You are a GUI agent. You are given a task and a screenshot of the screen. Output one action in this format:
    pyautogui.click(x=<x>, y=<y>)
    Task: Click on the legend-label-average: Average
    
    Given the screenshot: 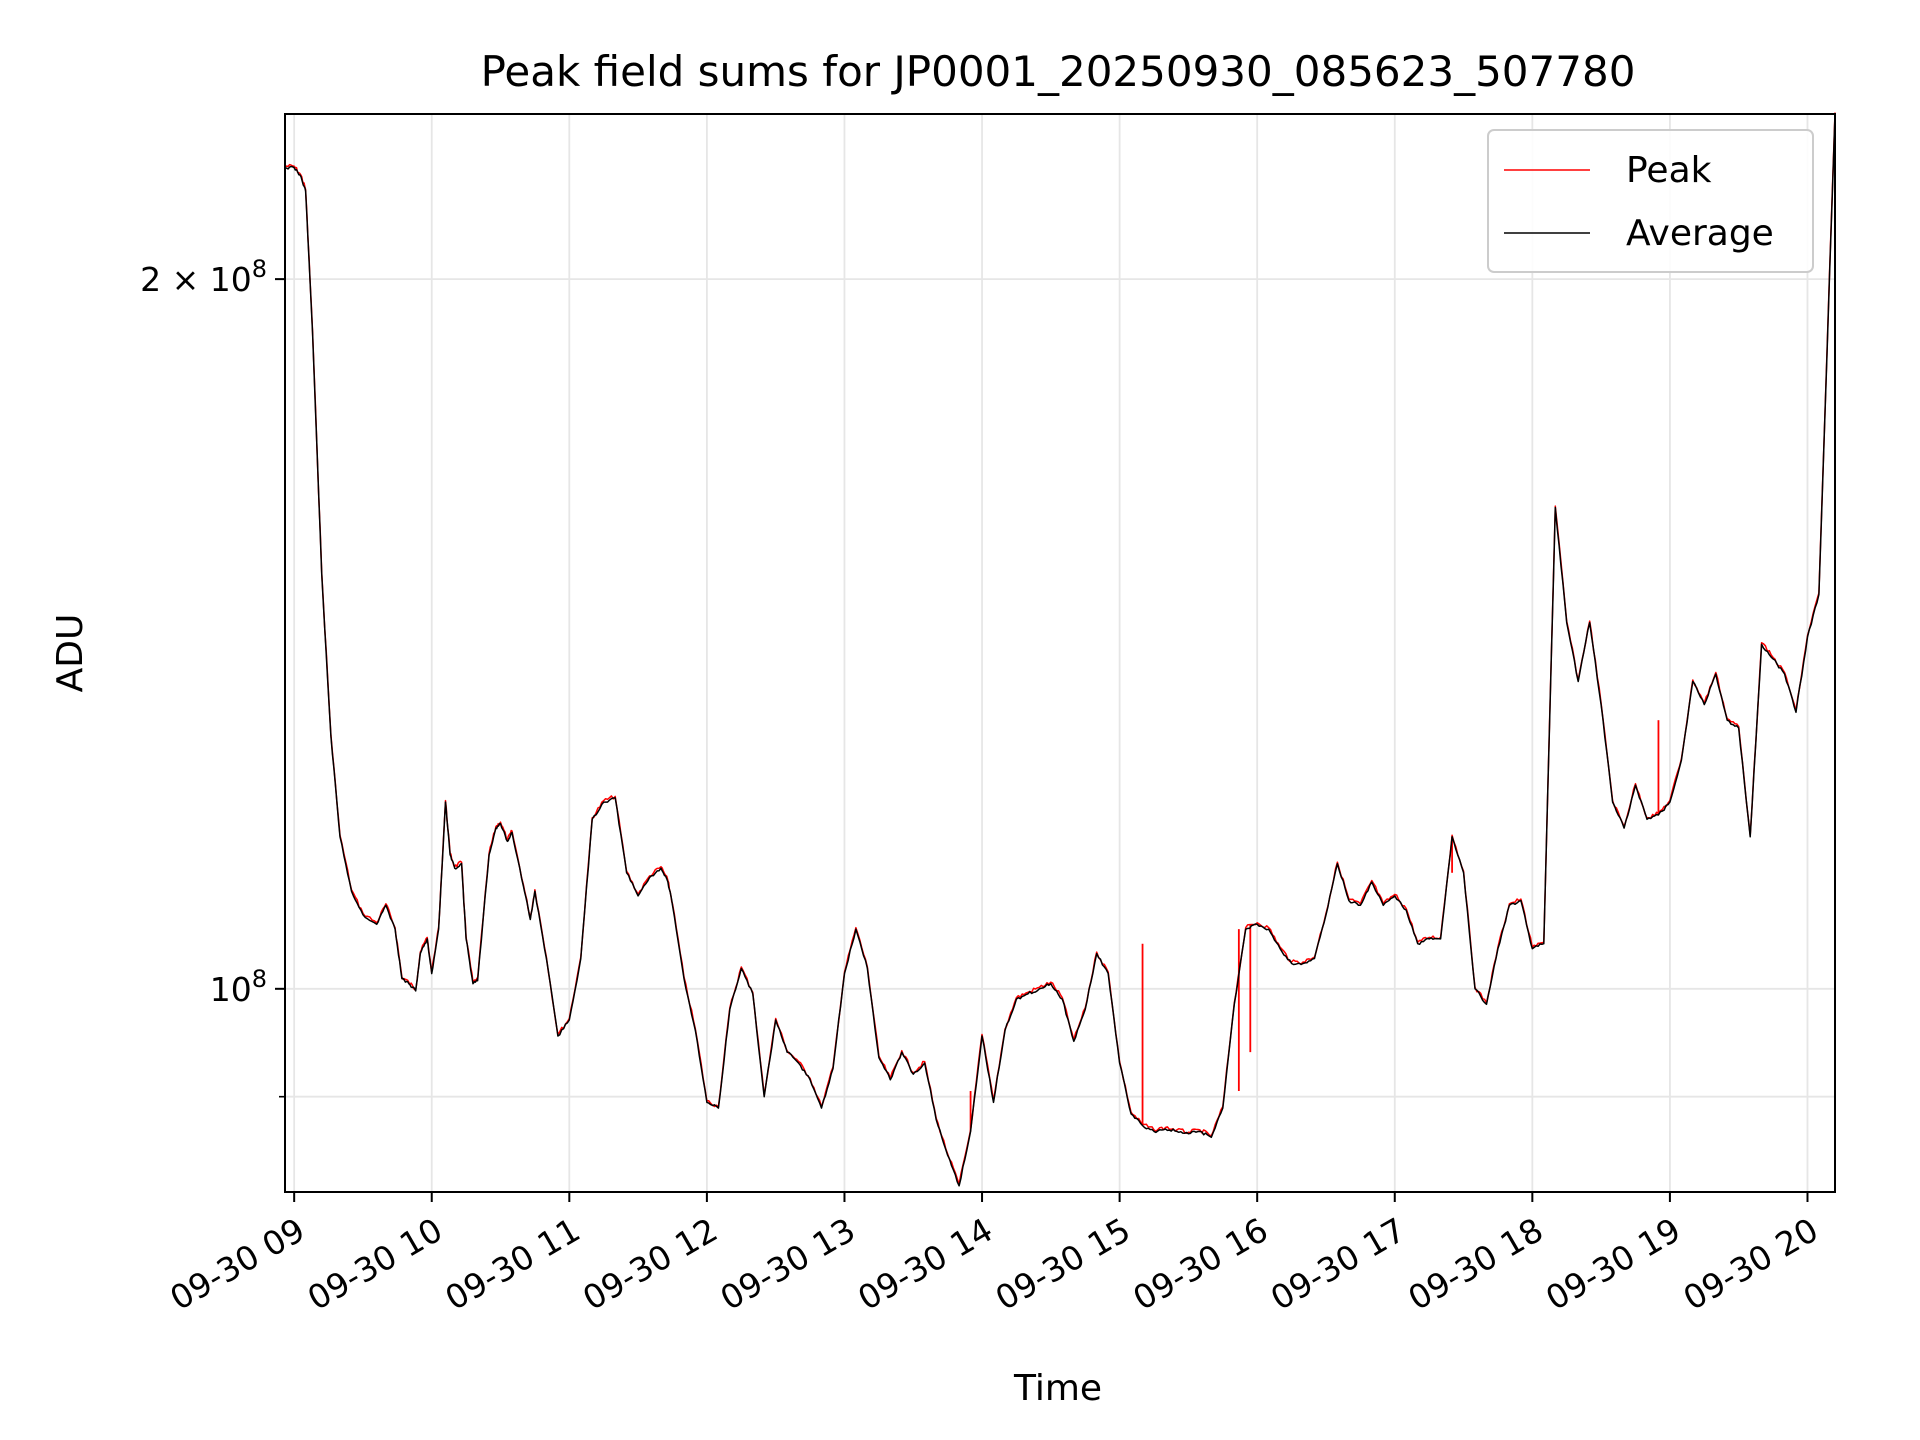 What is the action you would take?
    pyautogui.click(x=1700, y=233)
    